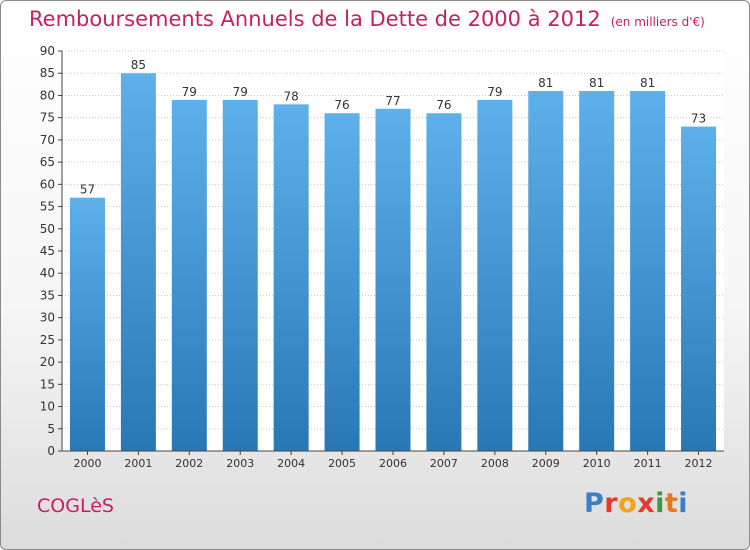 This screenshot has width=750, height=550. Describe the element at coordinates (628, 503) in the screenshot. I see `logo-letter: o` at that location.